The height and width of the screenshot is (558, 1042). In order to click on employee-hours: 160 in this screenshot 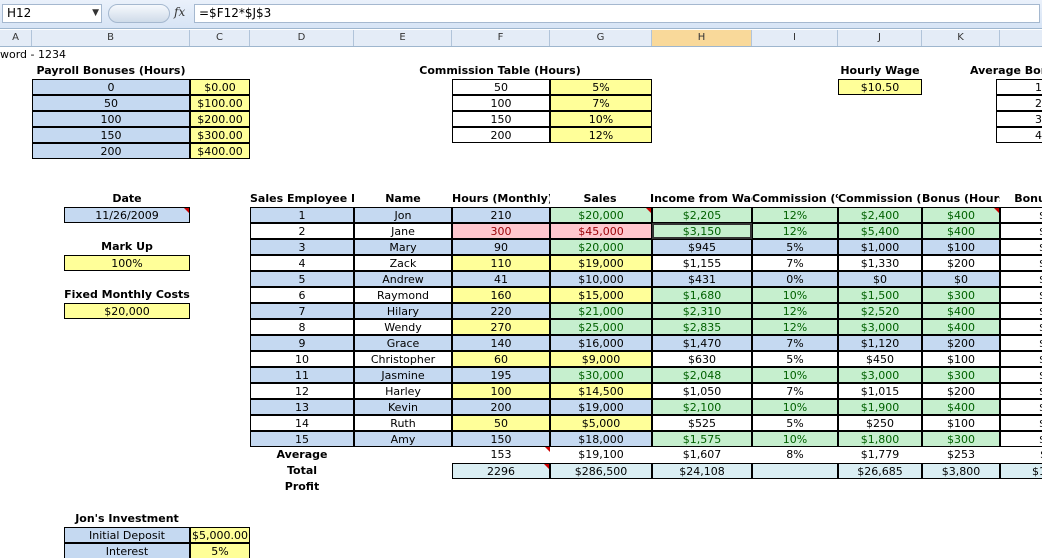, I will do `click(501, 295)`.